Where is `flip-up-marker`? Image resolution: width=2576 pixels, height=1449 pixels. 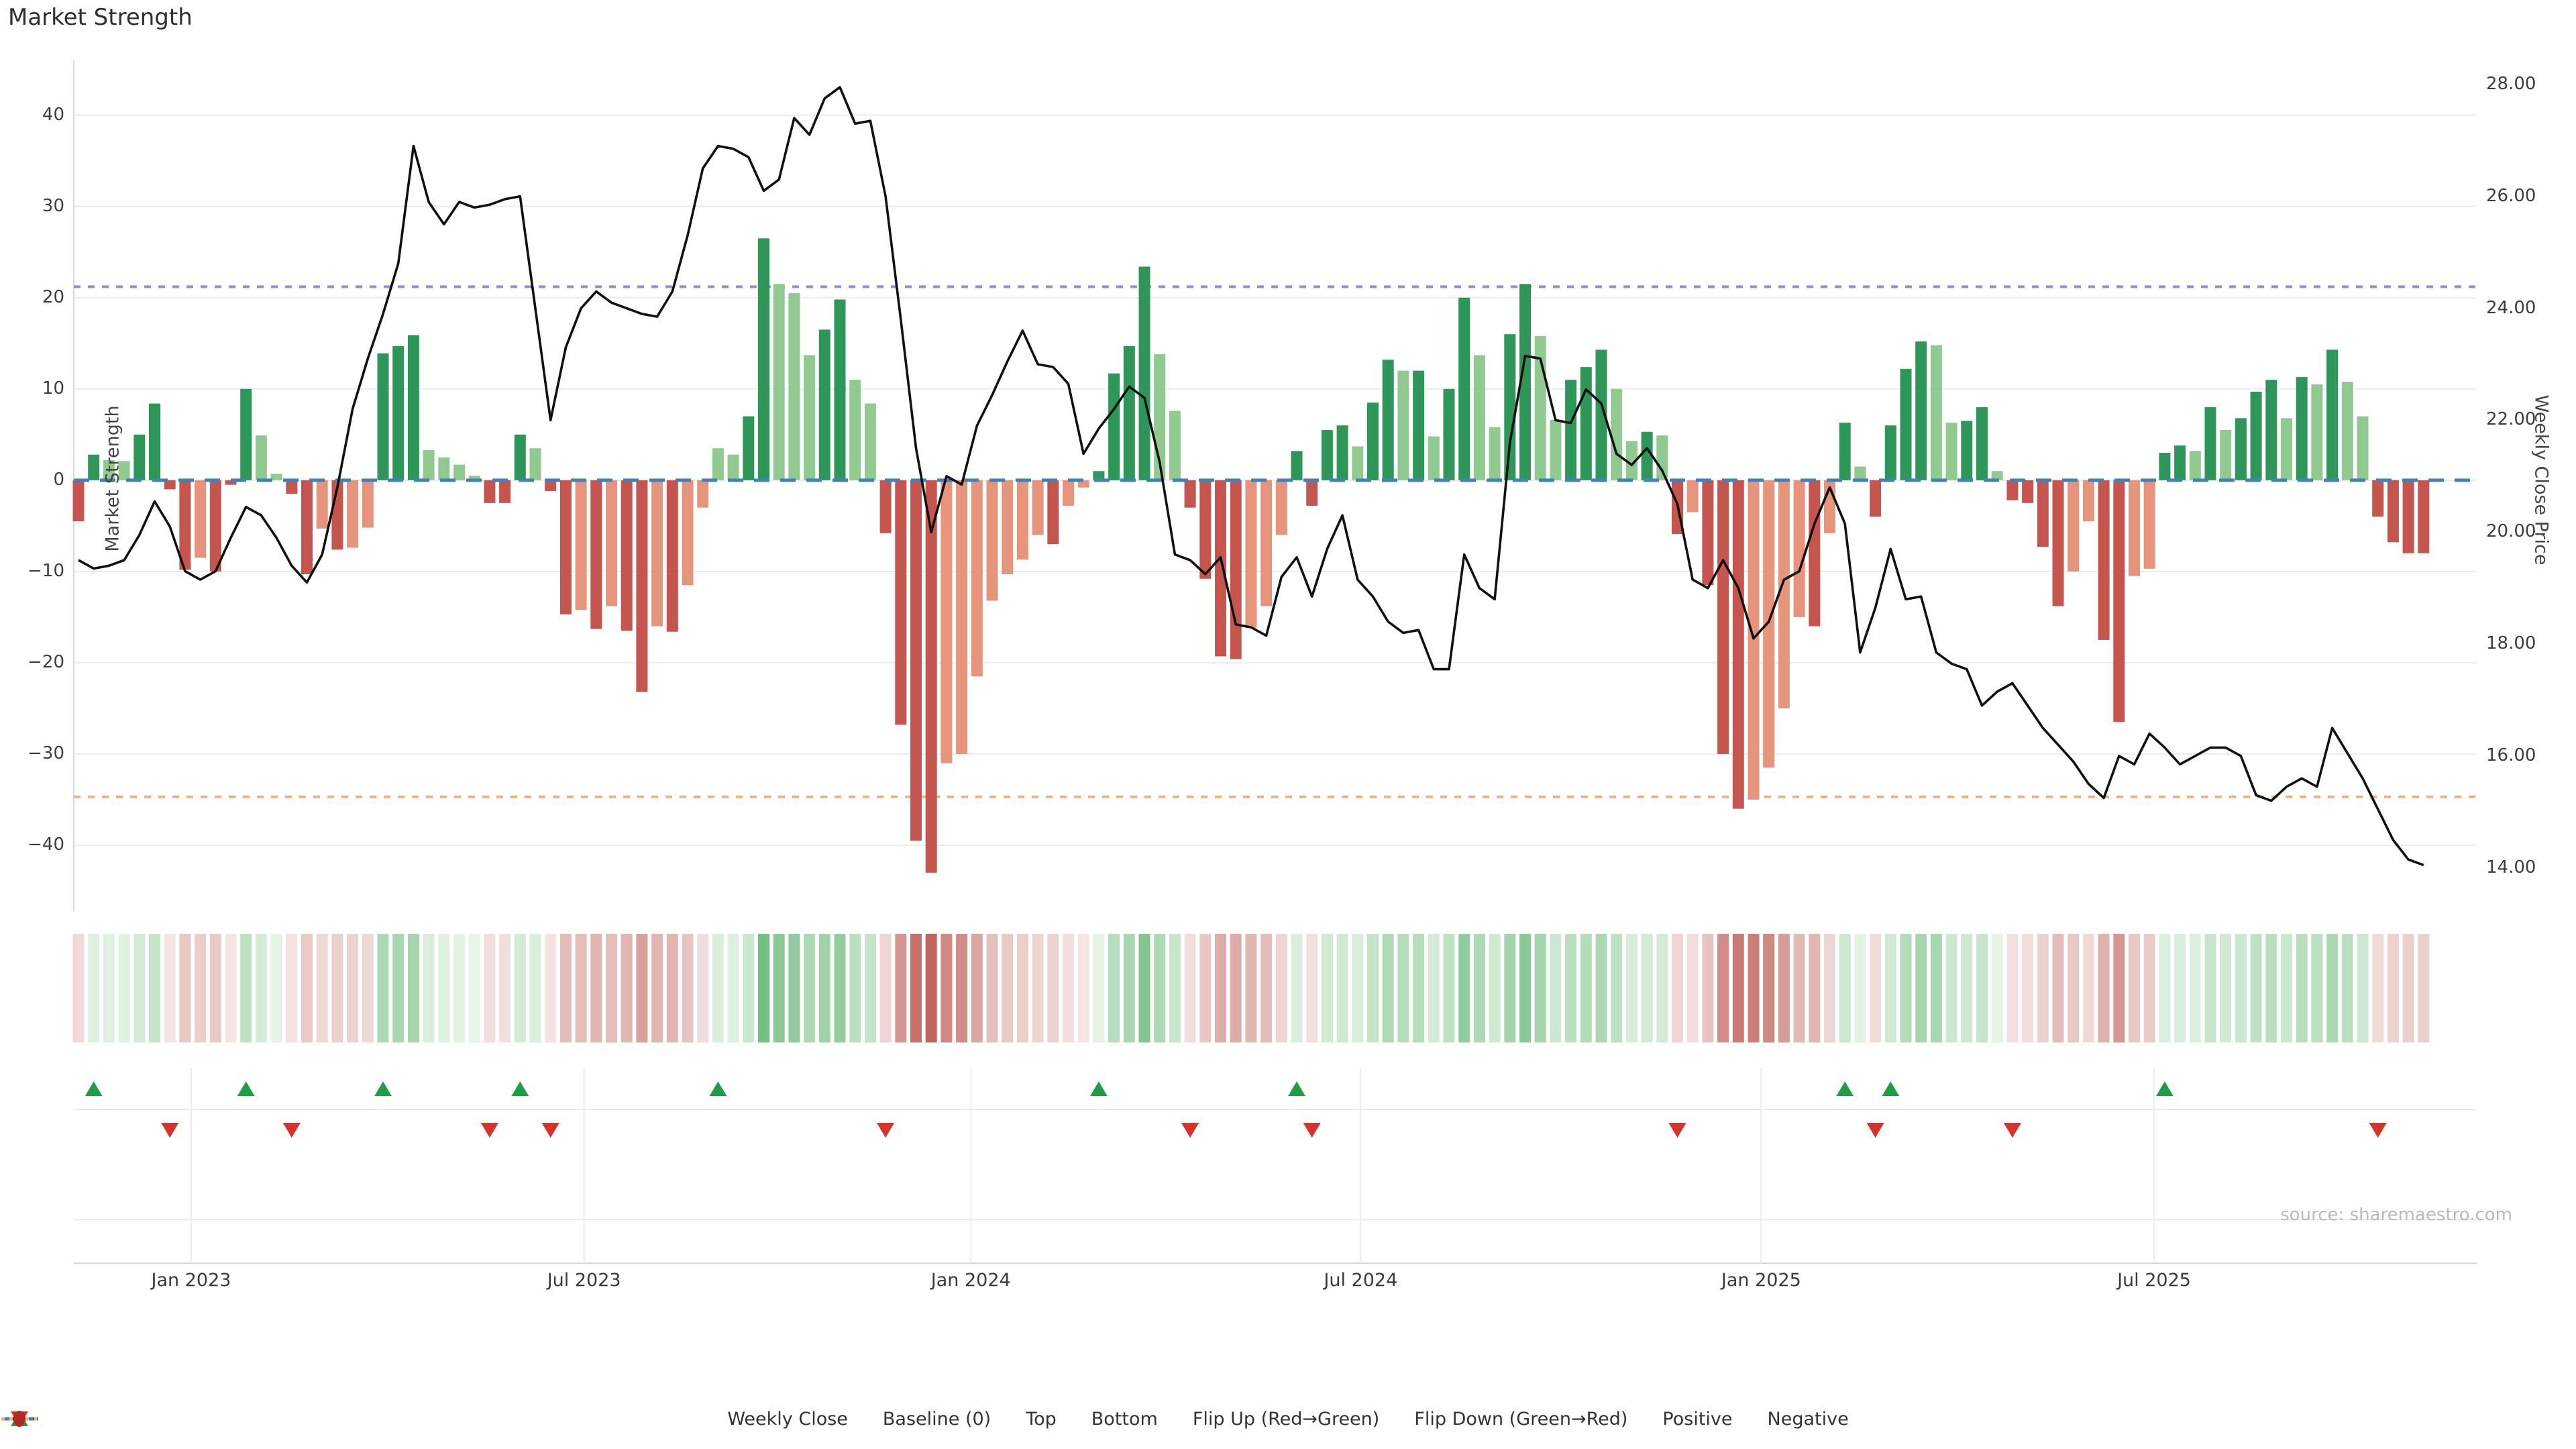 flip-up-marker is located at coordinates (1098, 1088).